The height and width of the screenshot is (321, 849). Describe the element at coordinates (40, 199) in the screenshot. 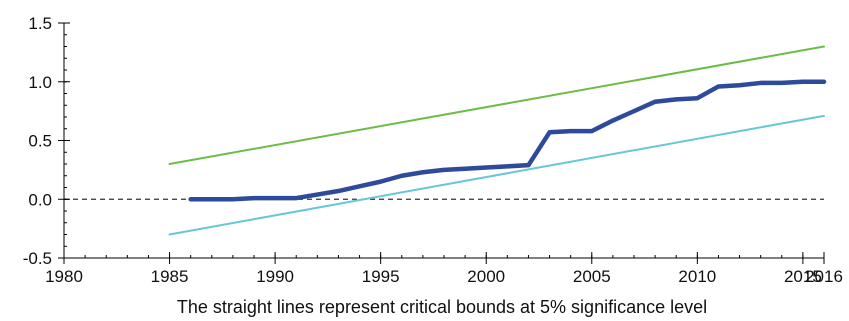

I see `y-tick-label: 0.0` at that location.